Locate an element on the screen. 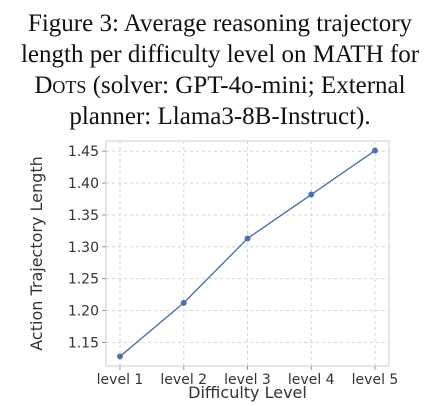  caption-line-1: Figure 3: Average reasoning trajectory is located at coordinates (220, 23).